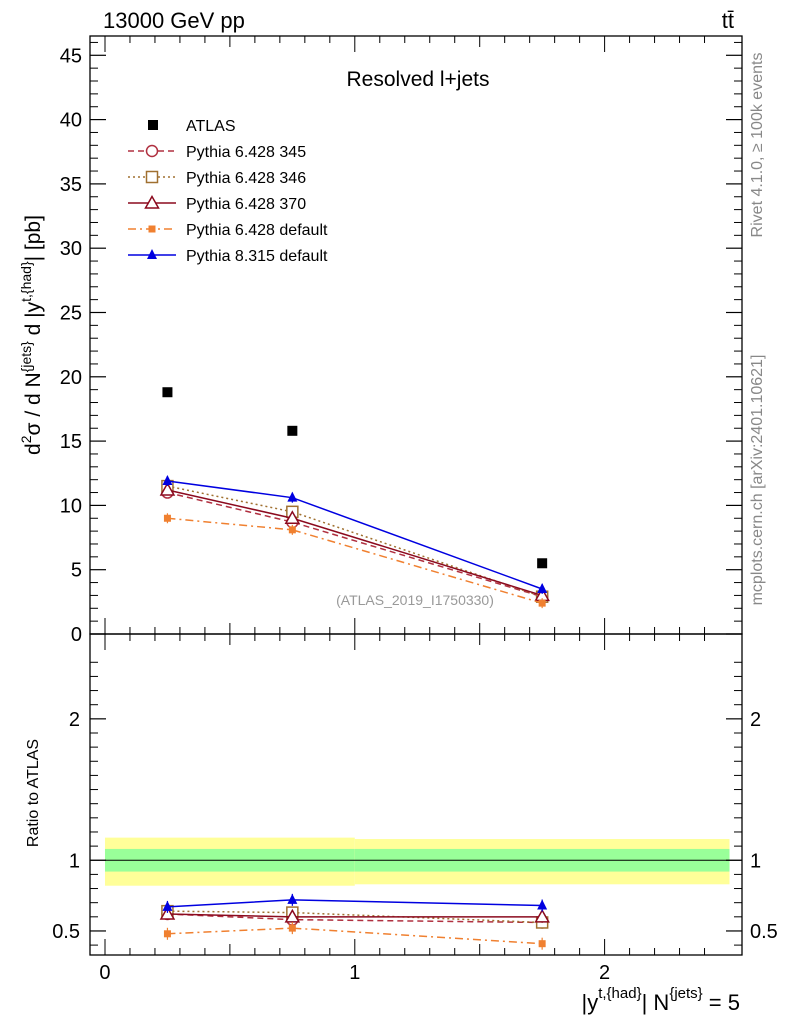  What do you see at coordinates (71, 313) in the screenshot?
I see `main-ytick-label: 25` at bounding box center [71, 313].